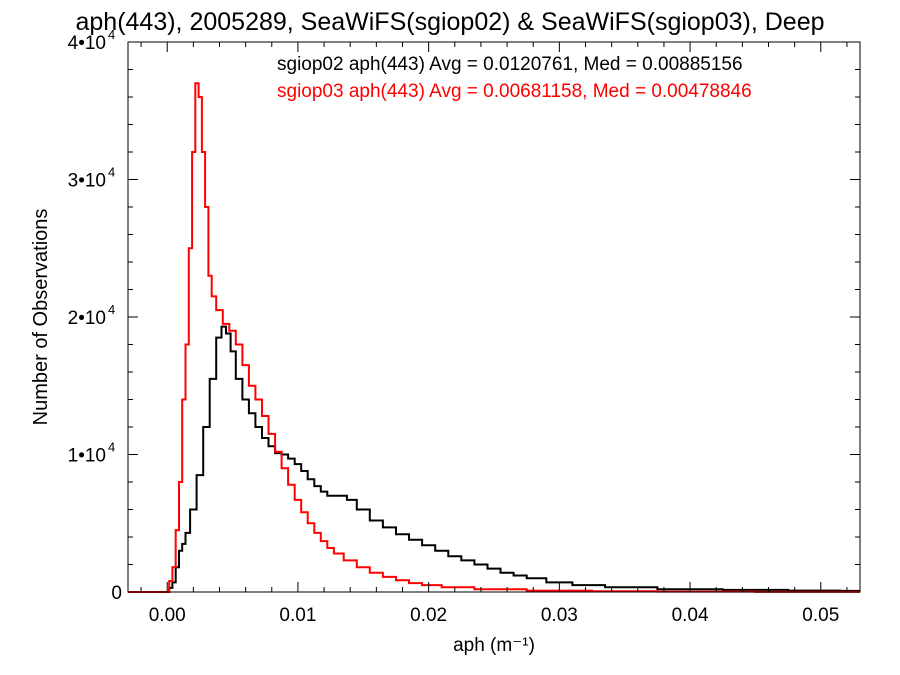 The height and width of the screenshot is (675, 900). I want to click on x-tick-label: 0.00, so click(167, 615).